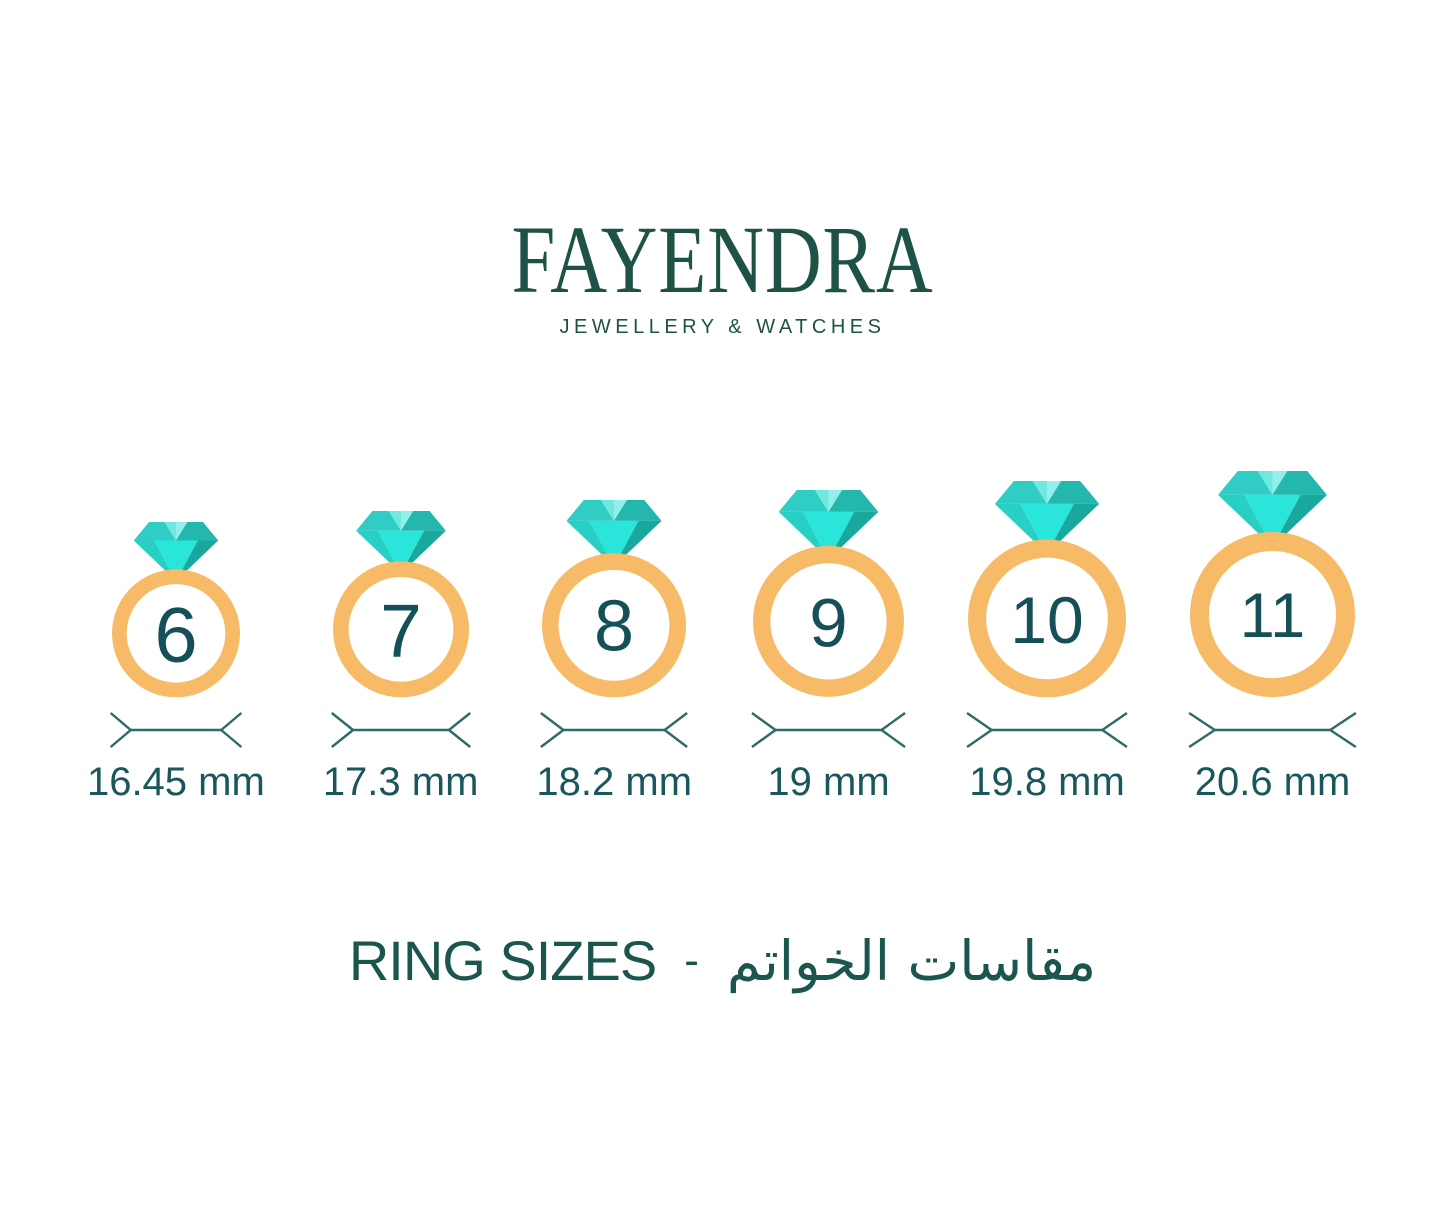 Image resolution: width=1445 pixels, height=1205 pixels. I want to click on diameter-label: 19 mm, so click(828, 782).